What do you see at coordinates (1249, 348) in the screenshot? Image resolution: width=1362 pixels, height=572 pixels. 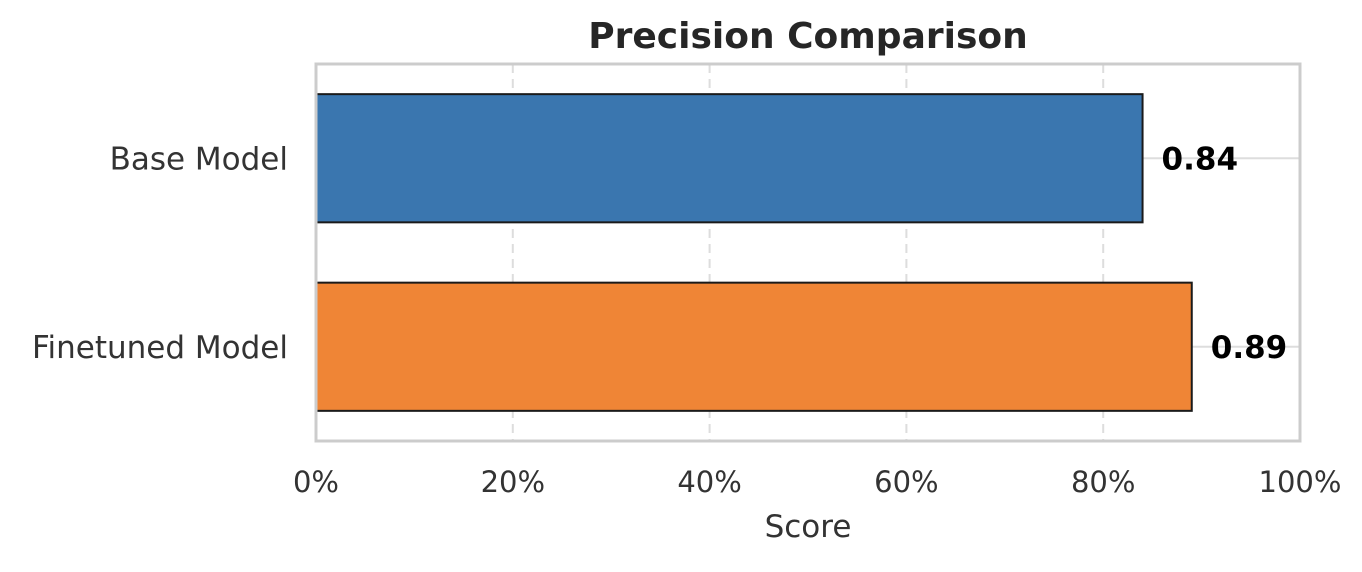 I see `value-label: 0.89` at bounding box center [1249, 348].